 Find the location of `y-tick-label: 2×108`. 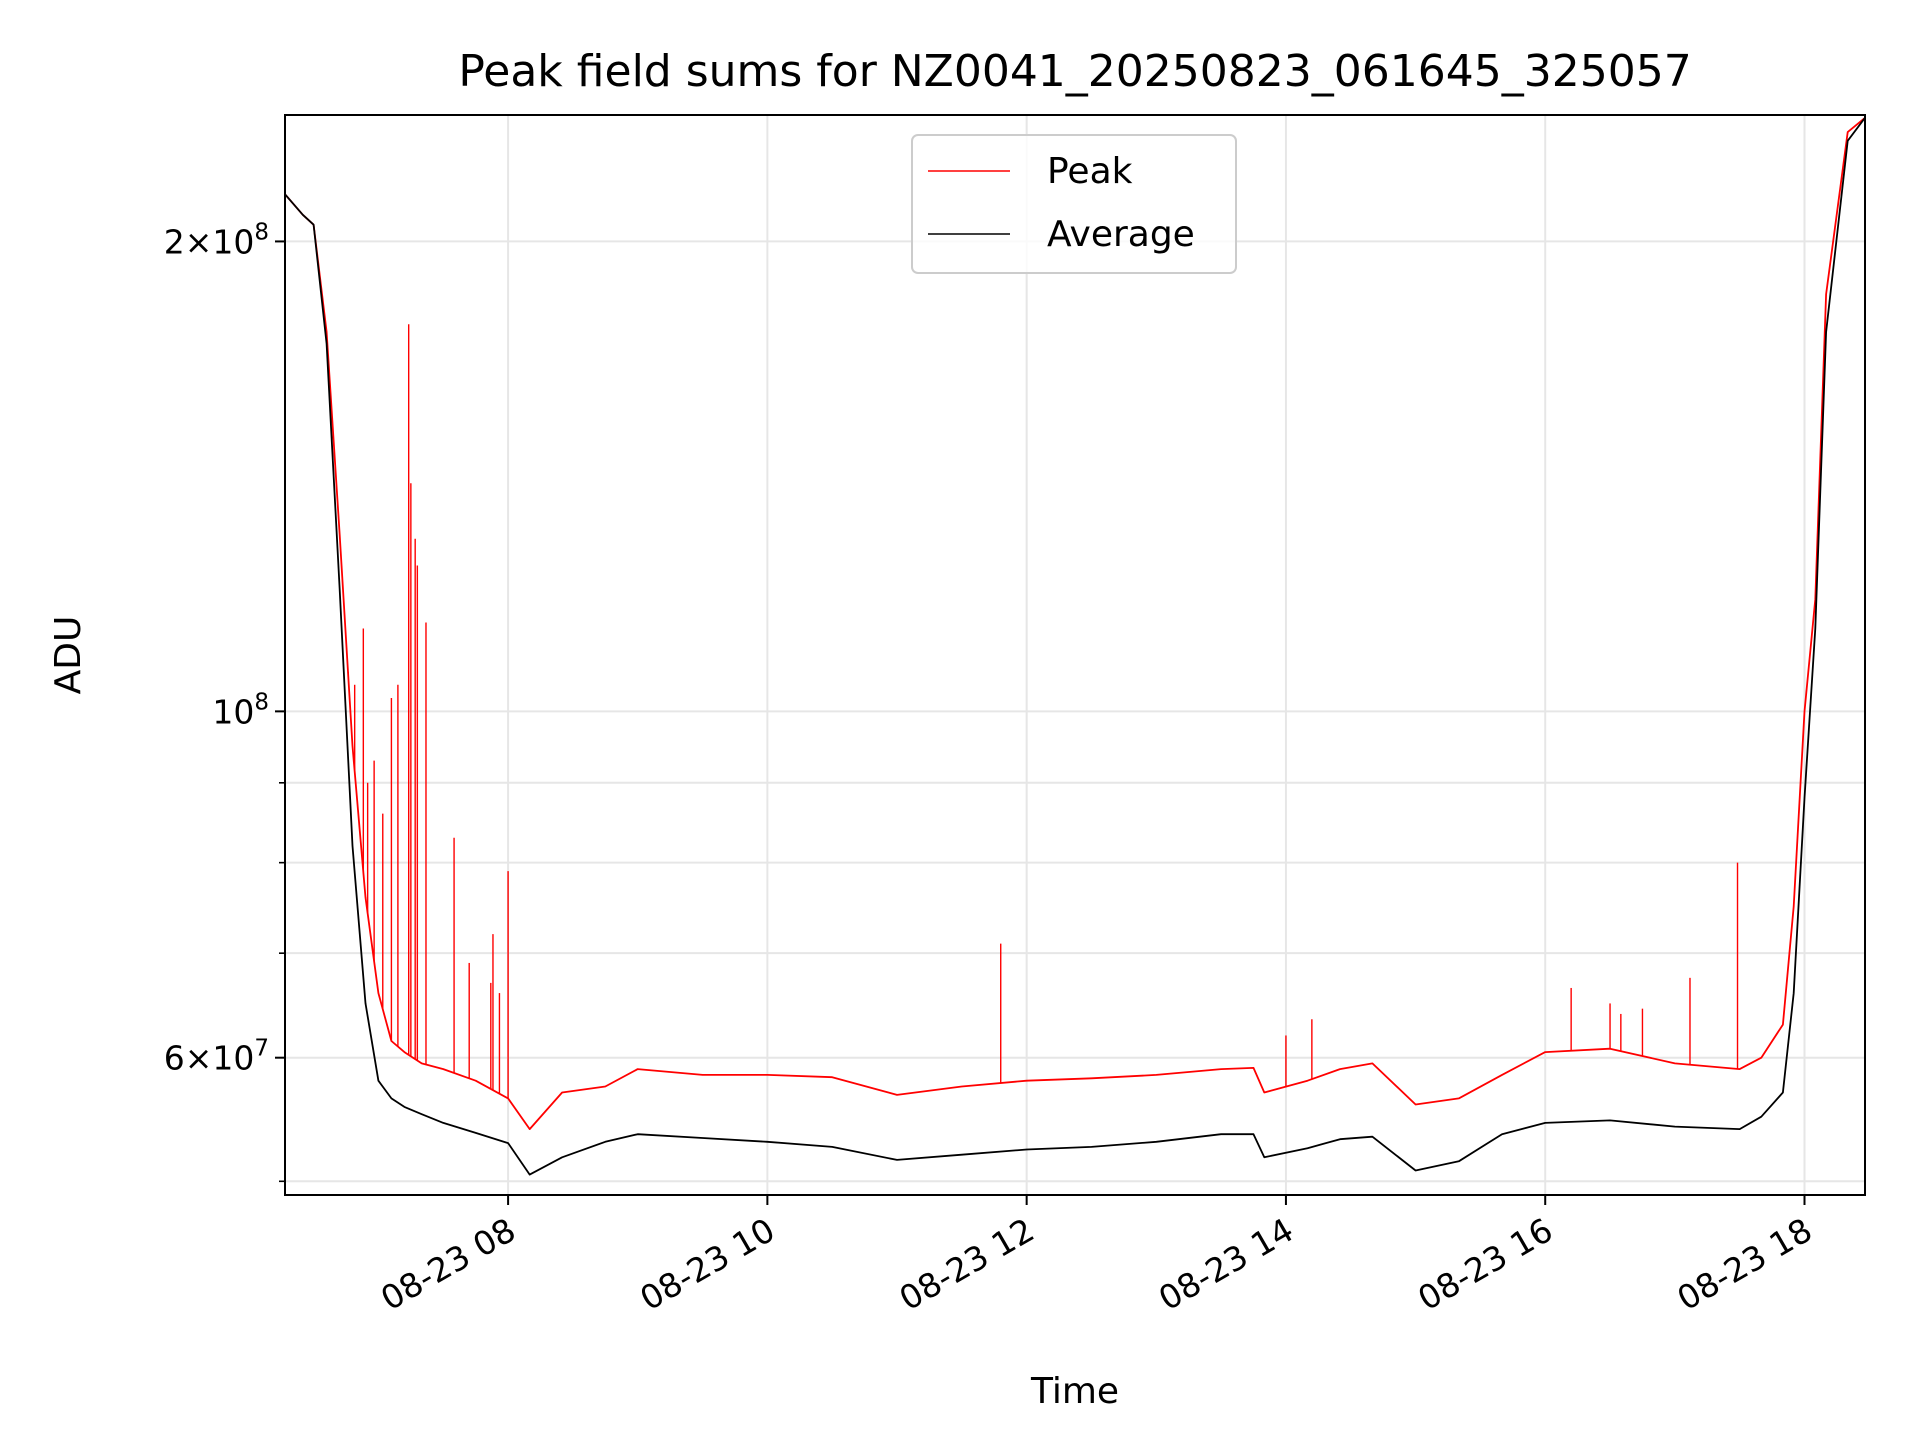

y-tick-label: 2×108 is located at coordinates (216, 240).